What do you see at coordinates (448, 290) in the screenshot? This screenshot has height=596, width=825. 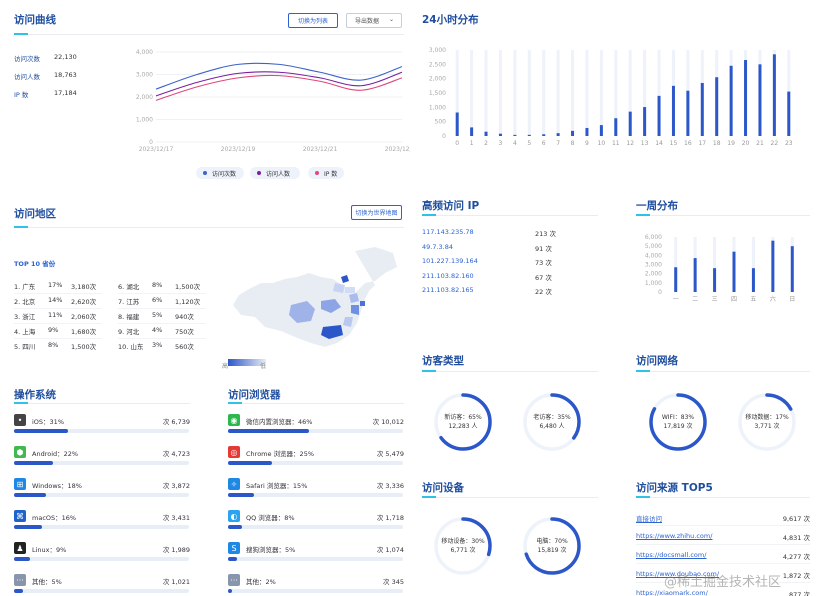 I see `ip-address: 211.103.82.165` at bounding box center [448, 290].